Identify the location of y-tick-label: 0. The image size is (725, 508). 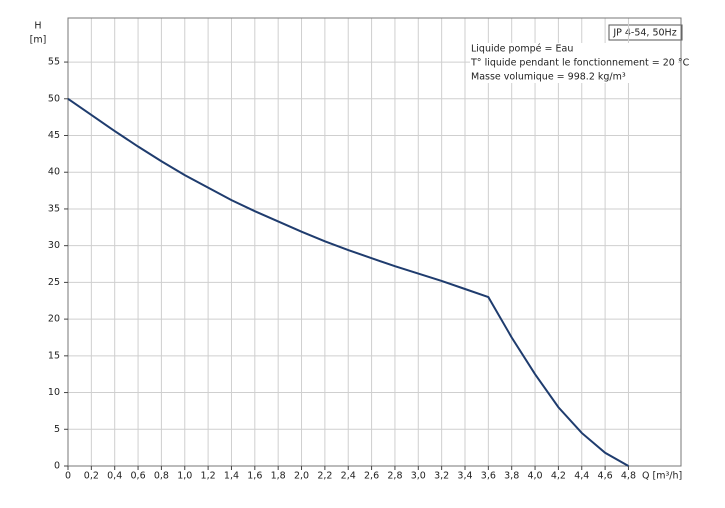
(57, 466).